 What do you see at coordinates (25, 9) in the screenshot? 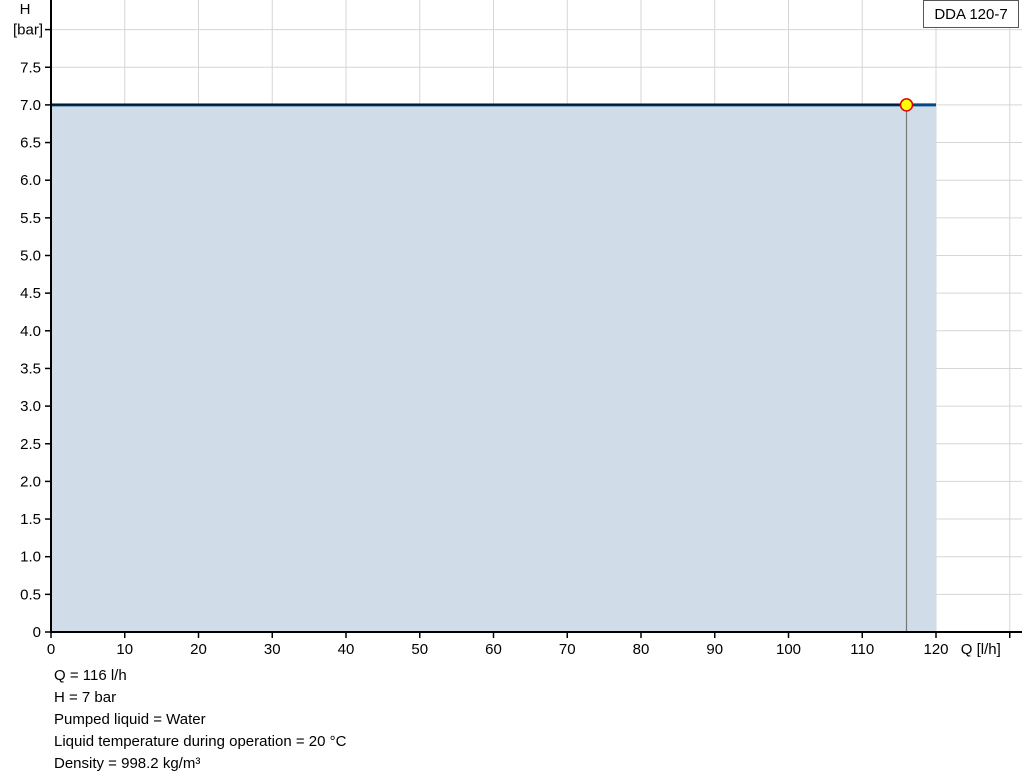
I see `y-axis-label: H` at bounding box center [25, 9].